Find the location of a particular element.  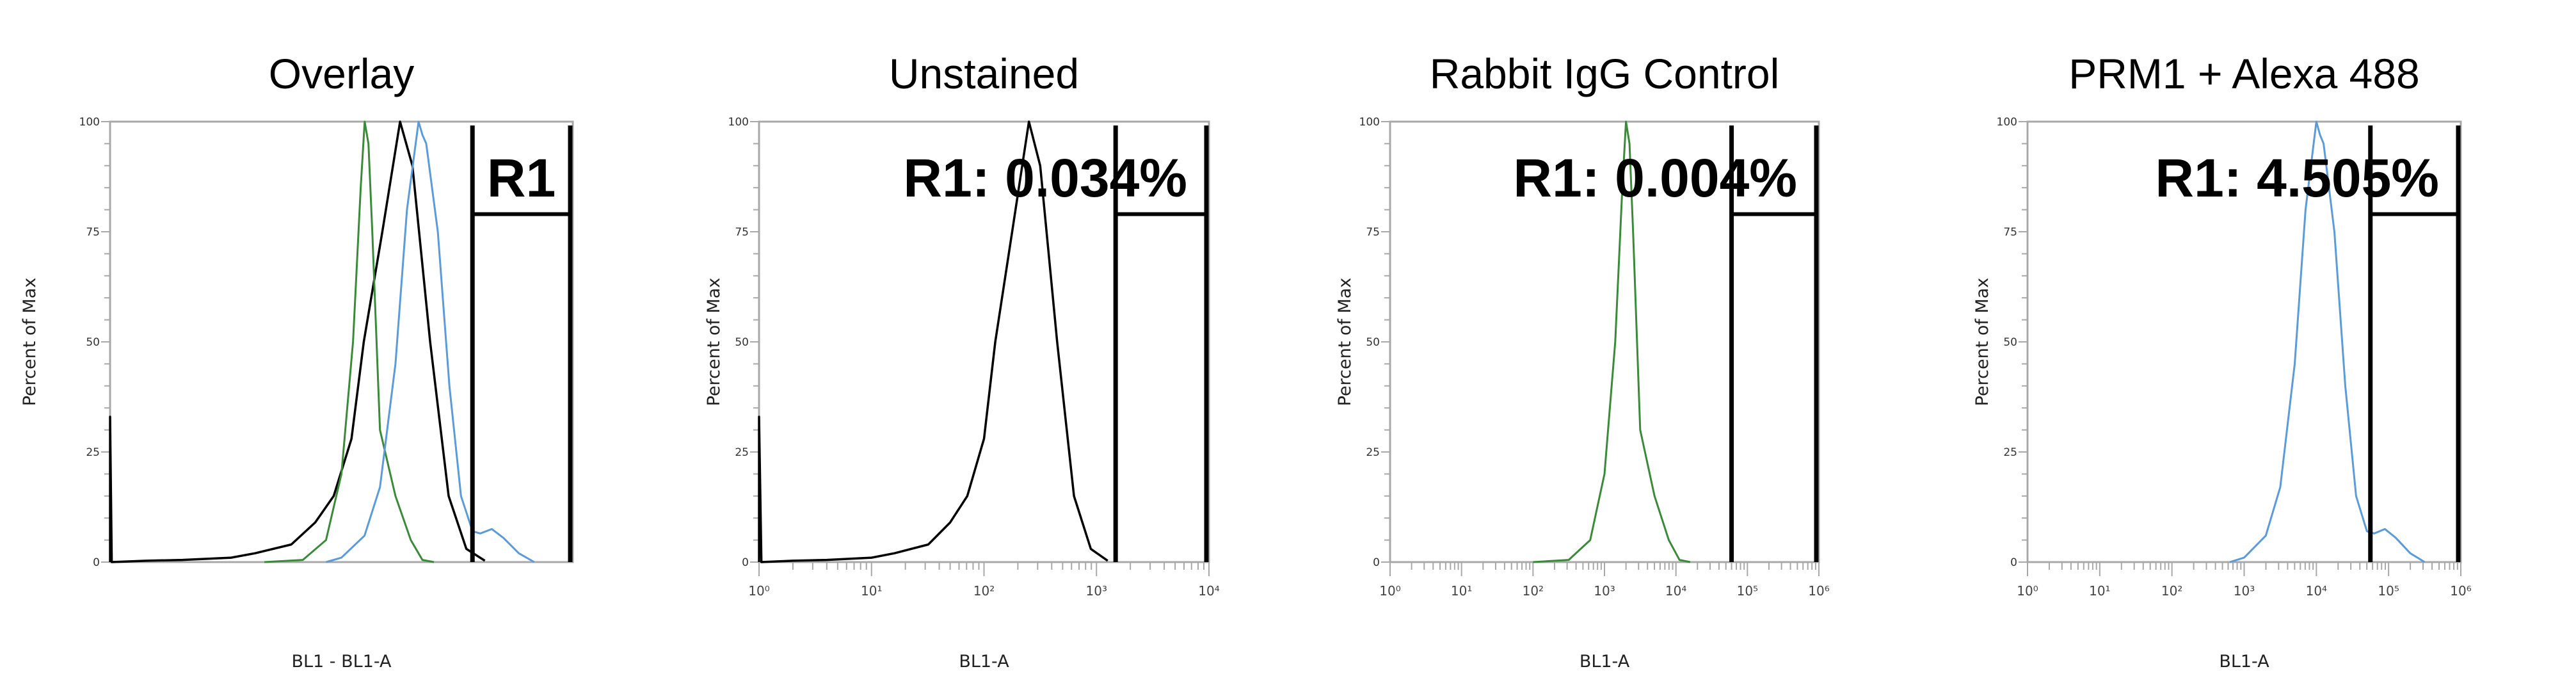

gate-label: R1: 0.004% is located at coordinates (1655, 178).